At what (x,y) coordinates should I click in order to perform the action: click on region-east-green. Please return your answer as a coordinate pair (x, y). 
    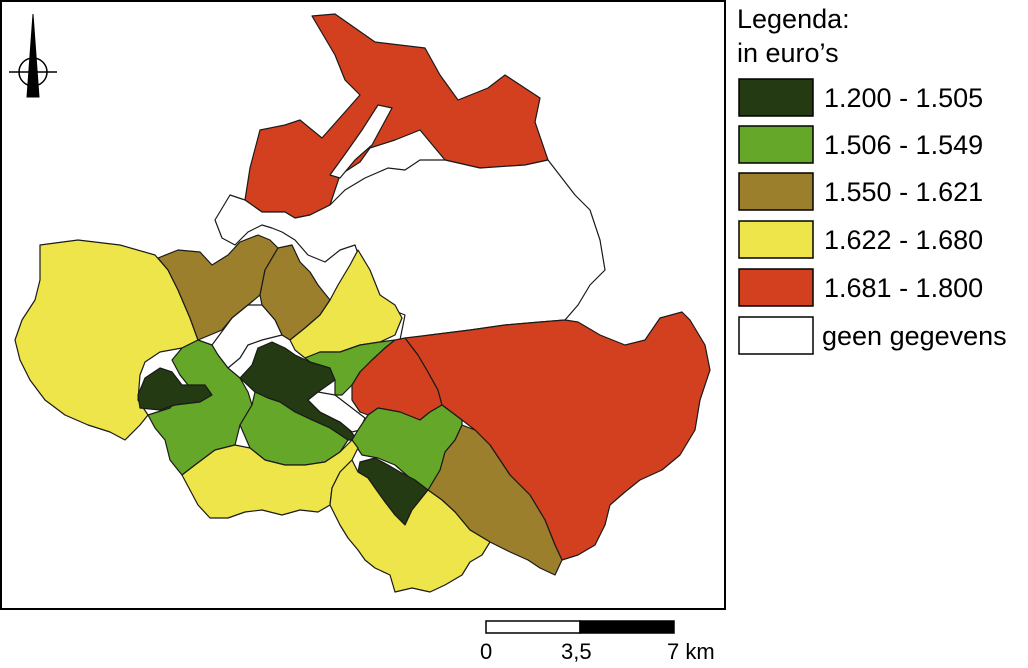
    Looking at the image, I should click on (407, 447).